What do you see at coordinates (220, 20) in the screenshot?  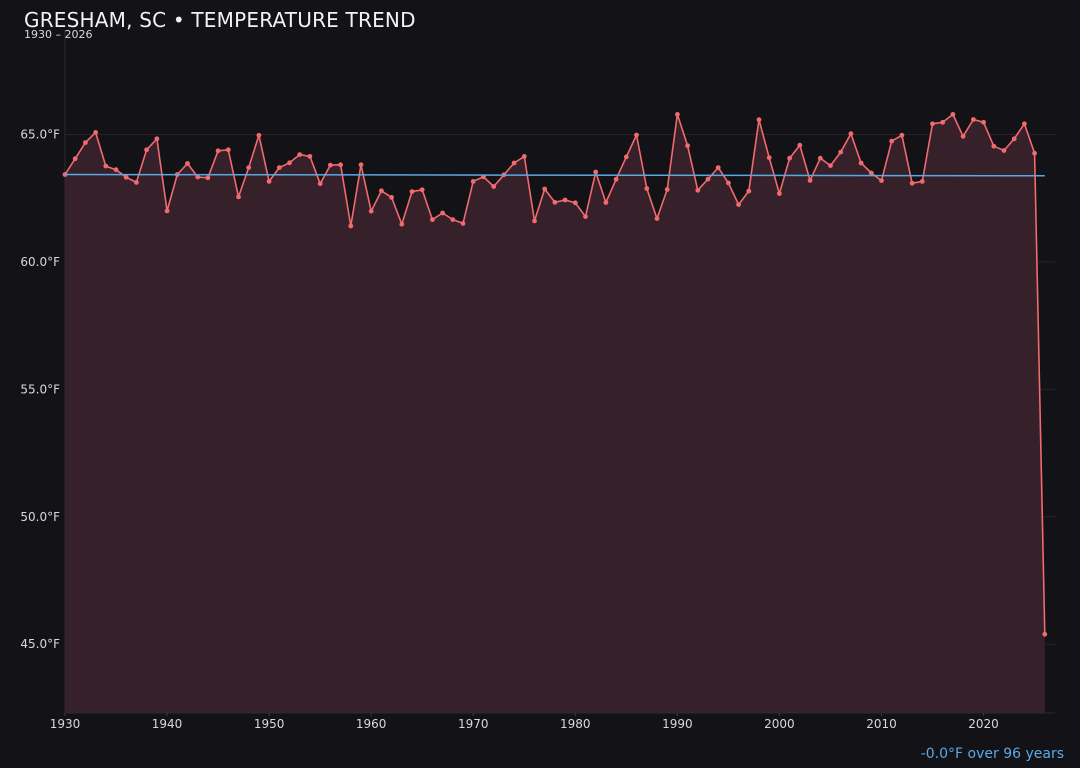 I see `chart-title: GRESHAM, SC • TEMPERATURE TREND` at bounding box center [220, 20].